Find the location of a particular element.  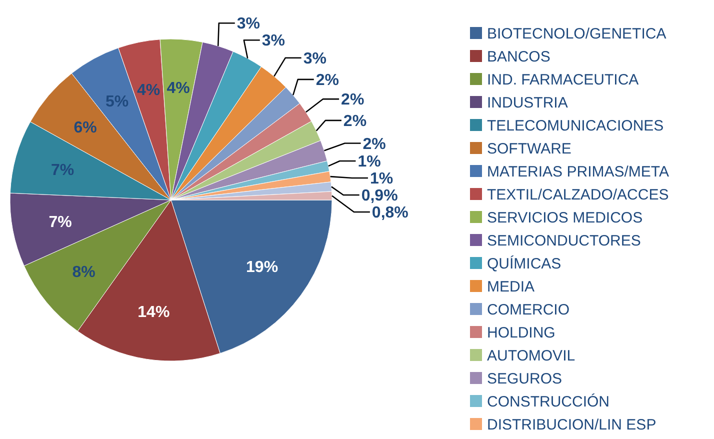

legend-label: SEGUROS is located at coordinates (524, 379).